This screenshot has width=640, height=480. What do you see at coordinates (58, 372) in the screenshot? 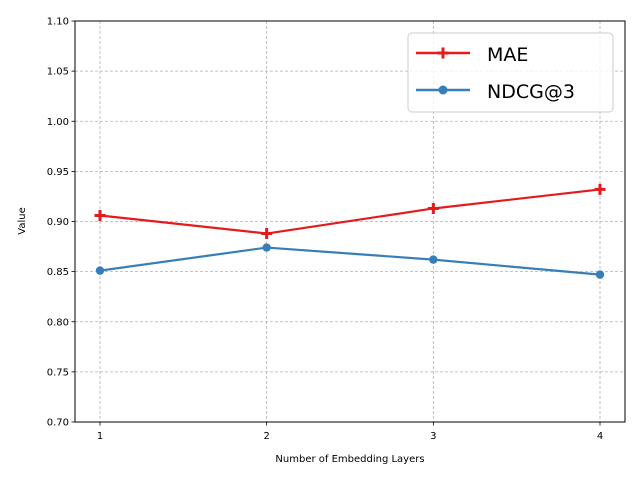
I see `y-tick-label: 0.75` at bounding box center [58, 372].